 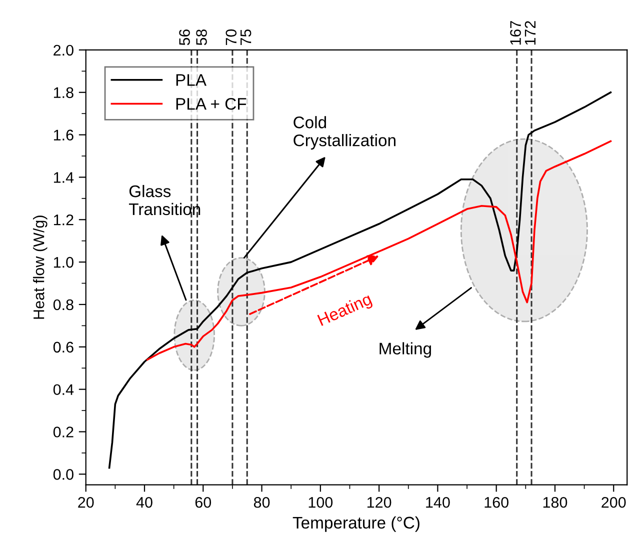 What do you see at coordinates (64, 220) in the screenshot?
I see `y-tick-label: 1.2` at bounding box center [64, 220].